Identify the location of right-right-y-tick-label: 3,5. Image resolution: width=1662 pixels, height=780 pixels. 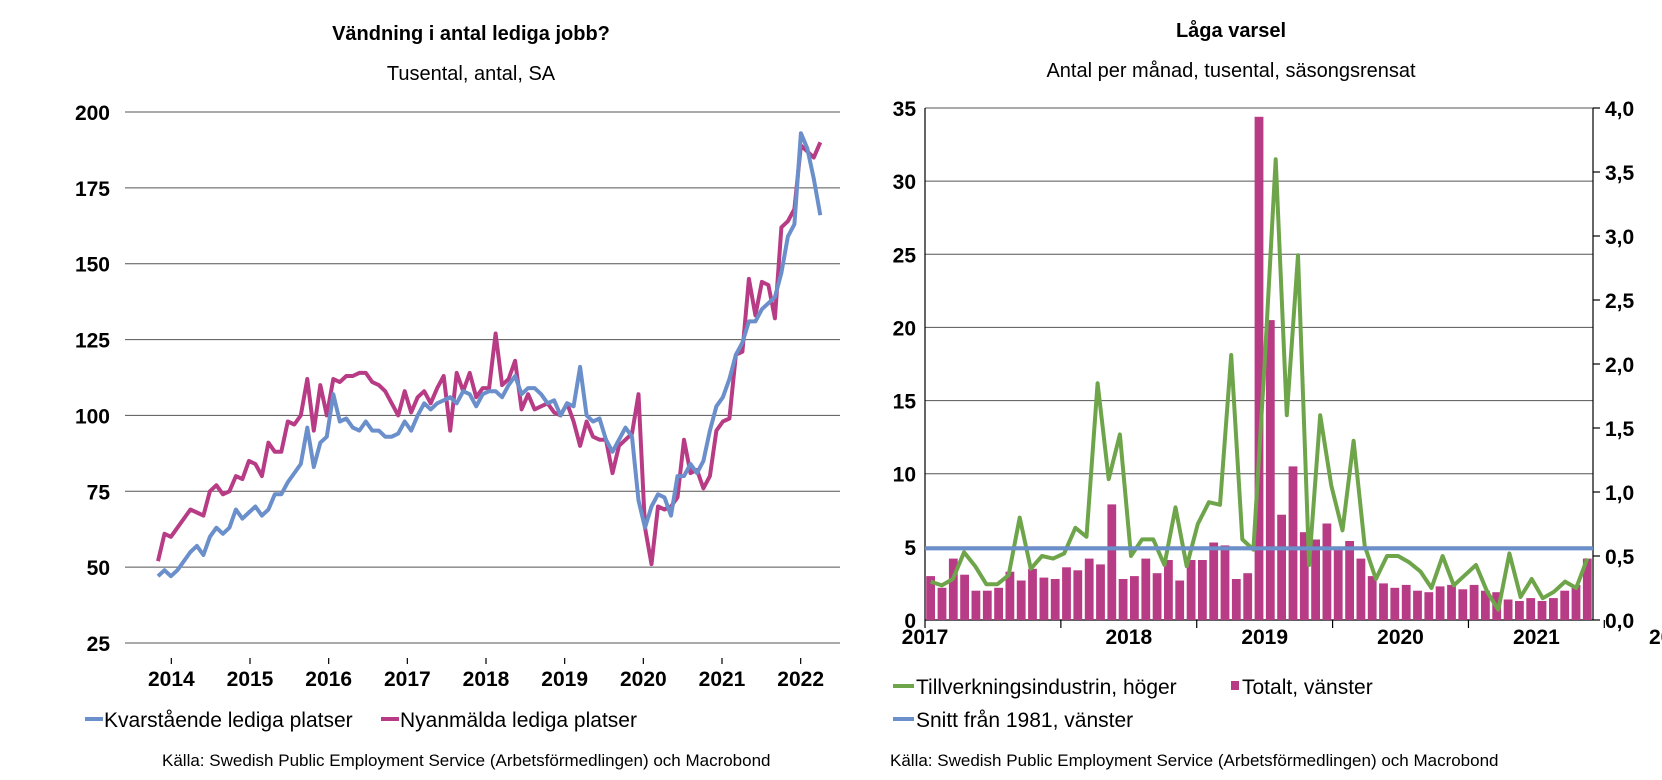
(1620, 173).